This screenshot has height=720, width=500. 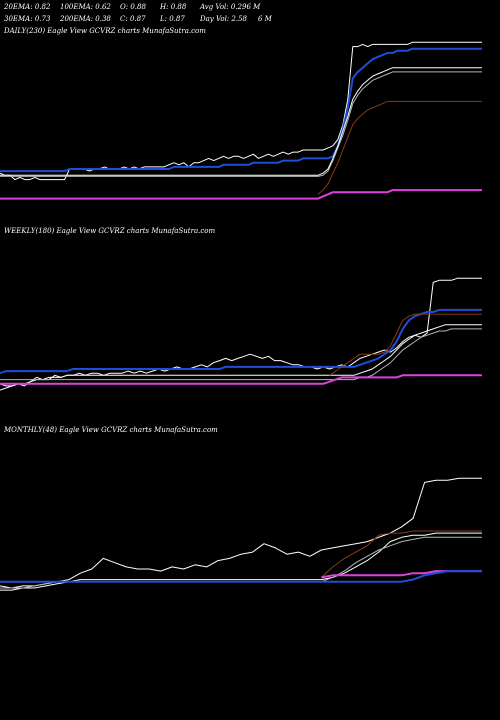 What do you see at coordinates (241, 561) in the screenshot?
I see `monthly-ema-white-line` at bounding box center [241, 561].